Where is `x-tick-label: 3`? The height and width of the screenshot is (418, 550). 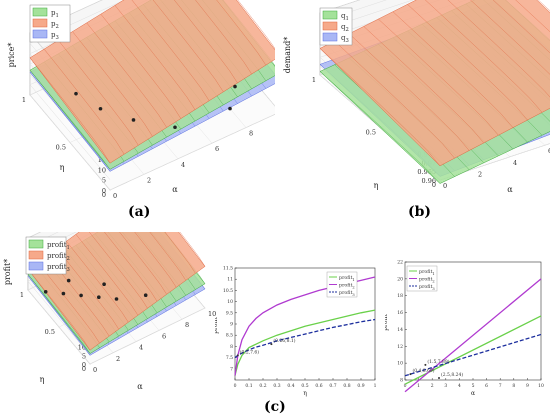
x-tick-label: 3 is located at coordinates (445, 386).